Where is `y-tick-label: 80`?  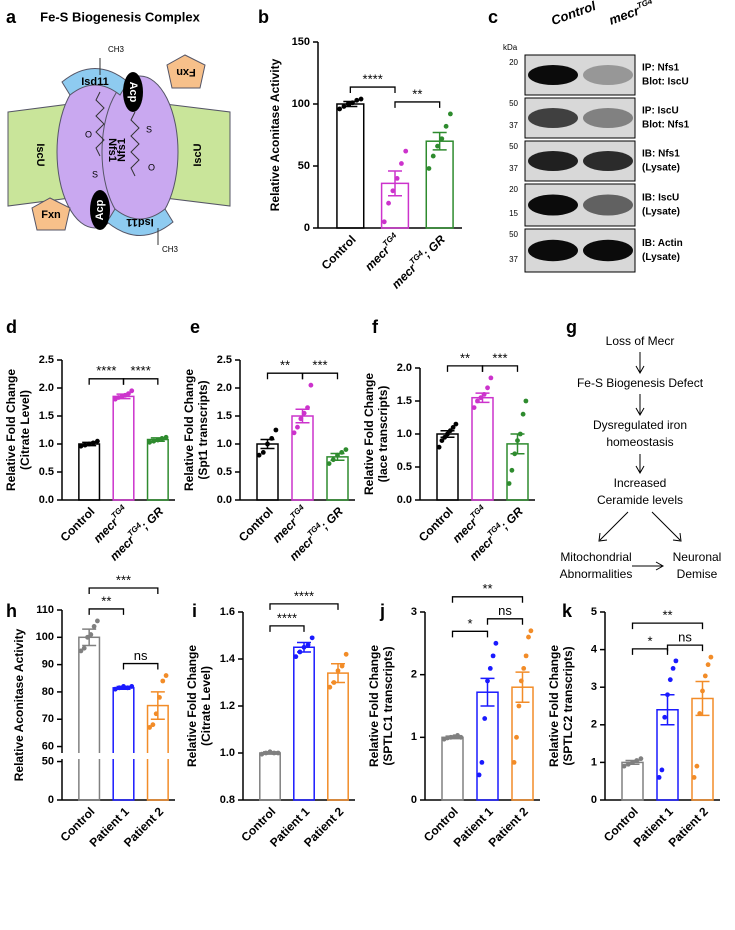
y-tick-label: 80 is located at coordinates (48, 692).